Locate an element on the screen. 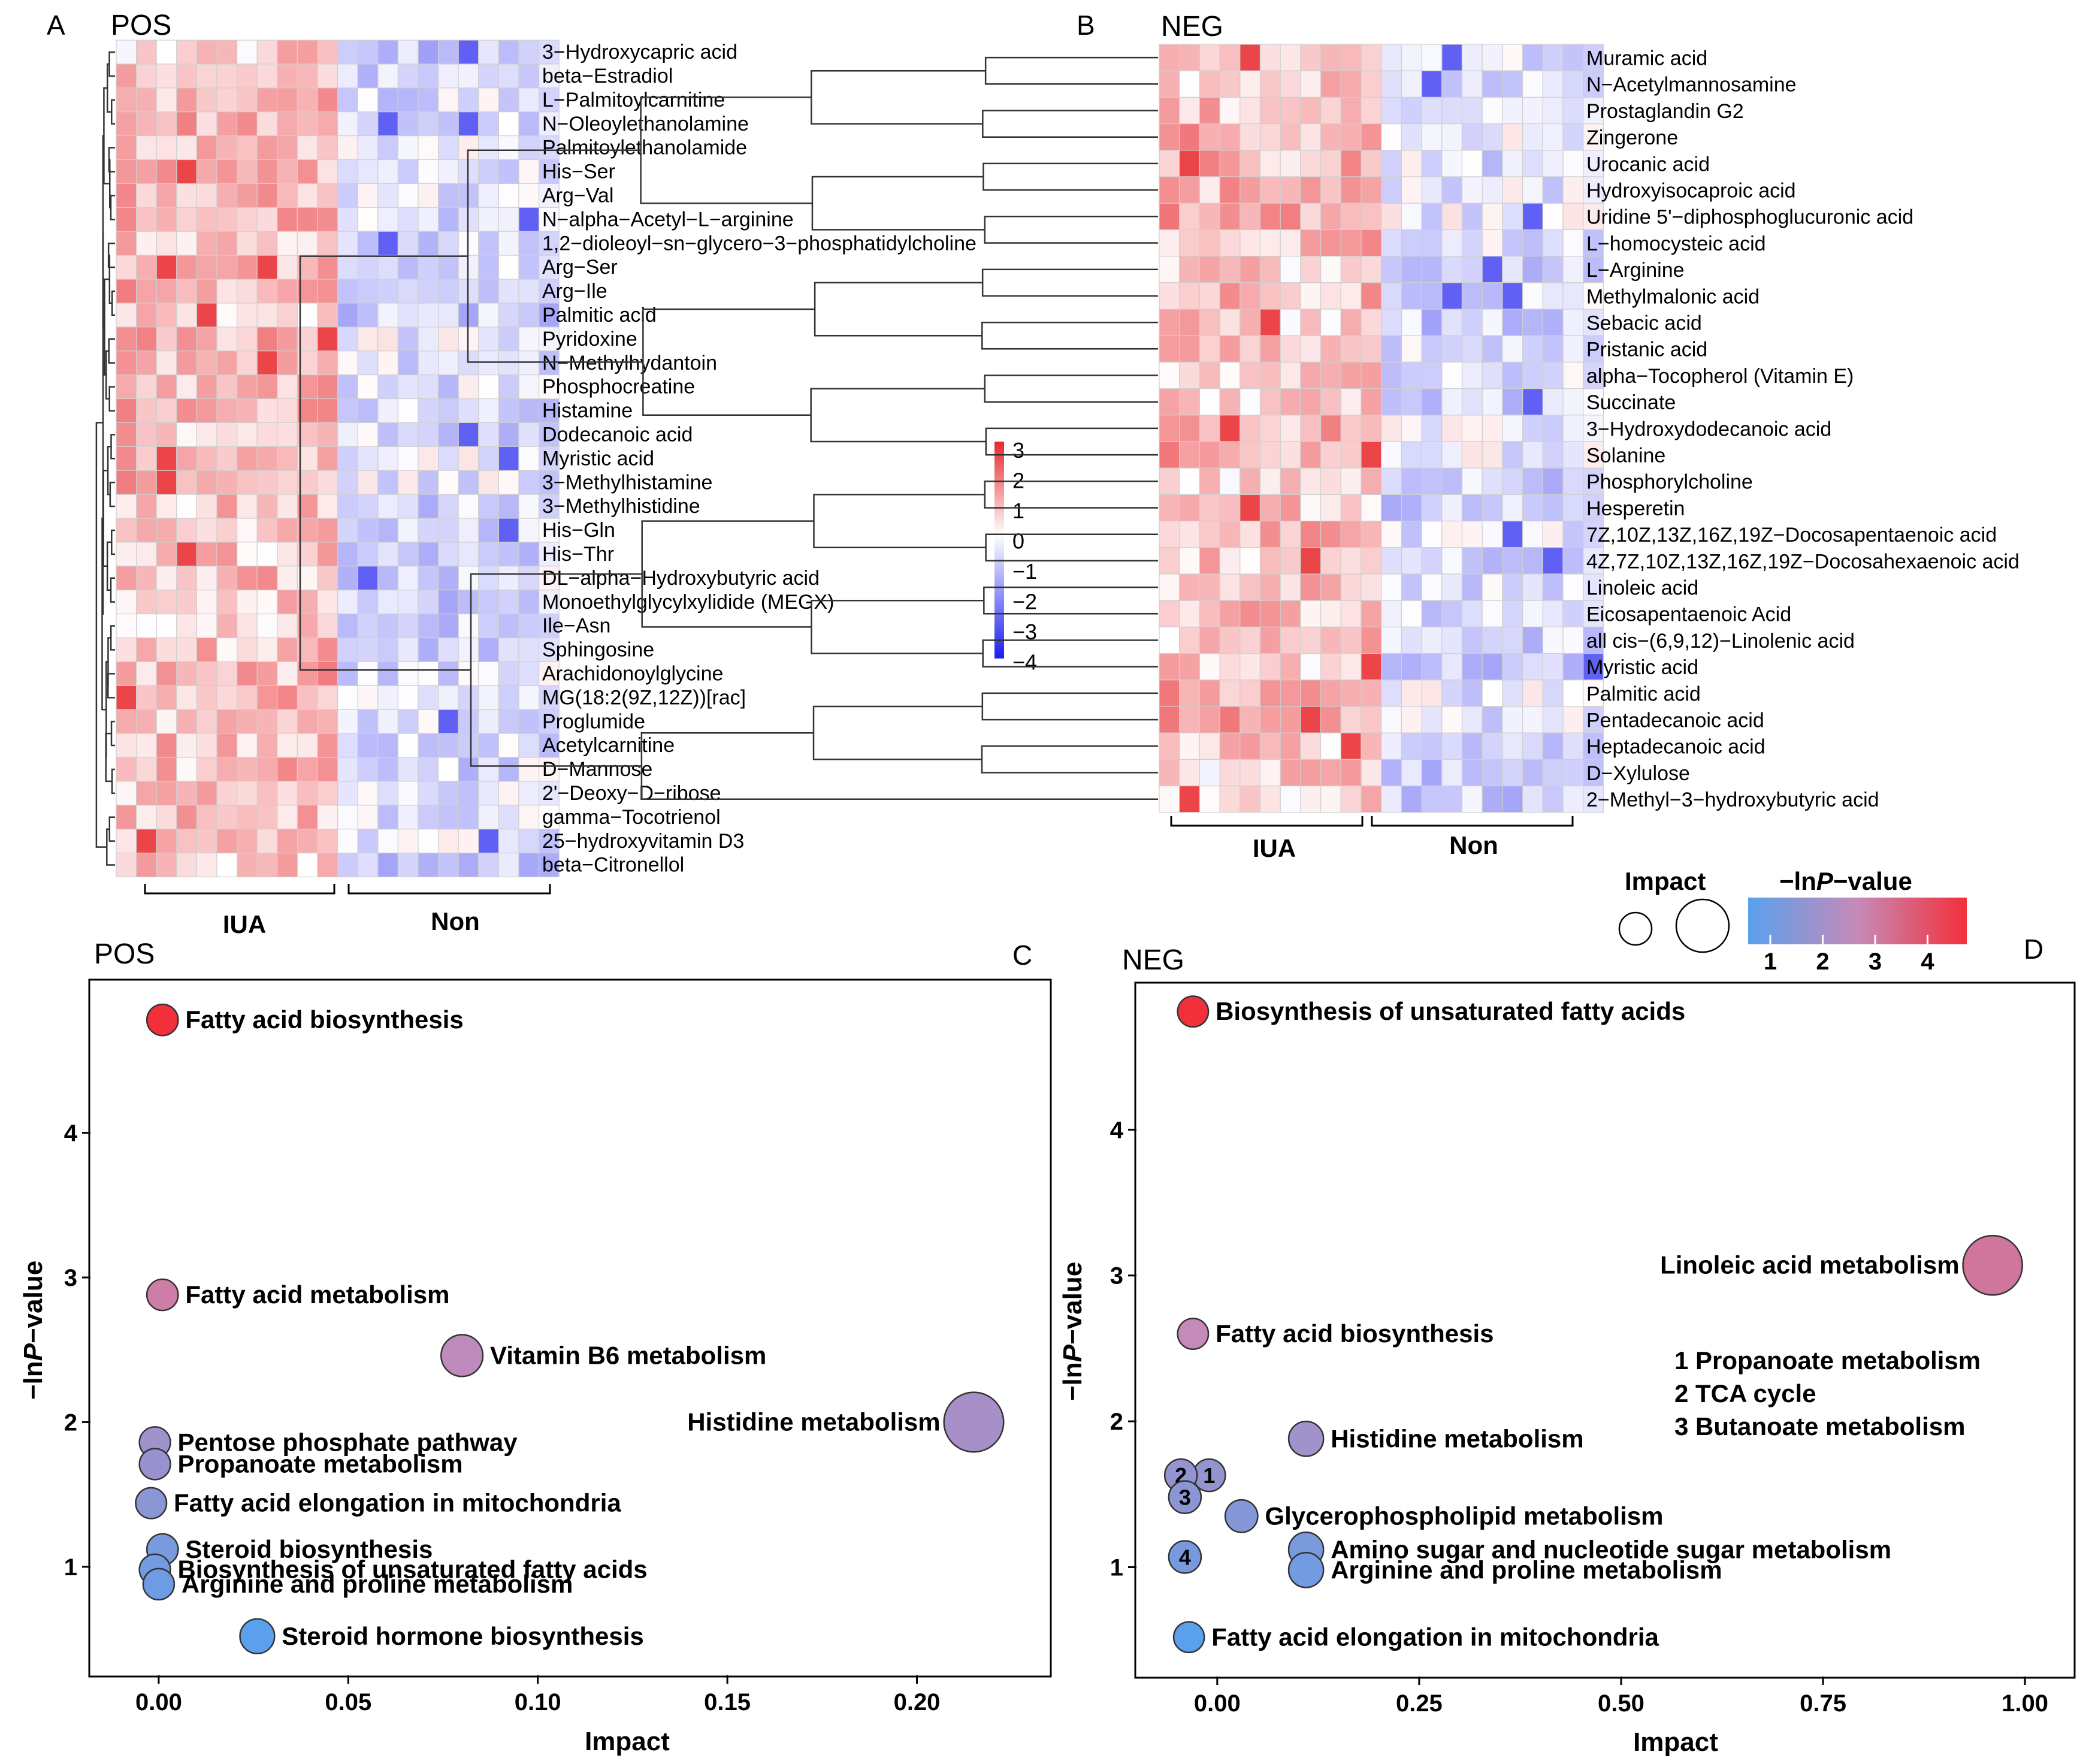 The height and width of the screenshot is (1764, 2089). legend-pvalue-bar is located at coordinates (1857, 921).